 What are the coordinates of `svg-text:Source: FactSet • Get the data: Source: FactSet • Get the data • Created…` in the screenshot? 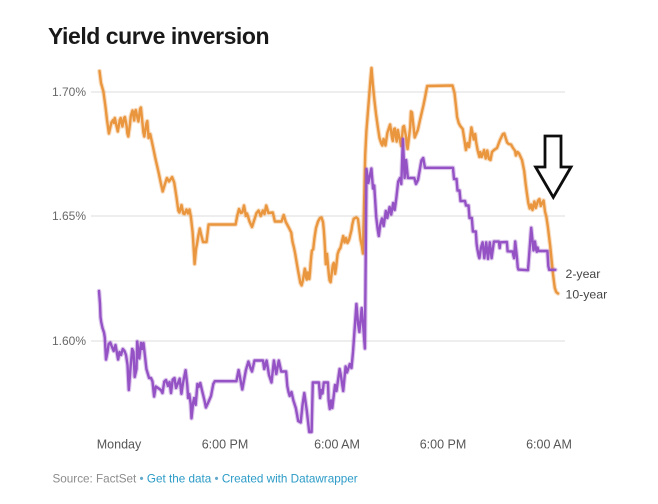 It's located at (205, 479).